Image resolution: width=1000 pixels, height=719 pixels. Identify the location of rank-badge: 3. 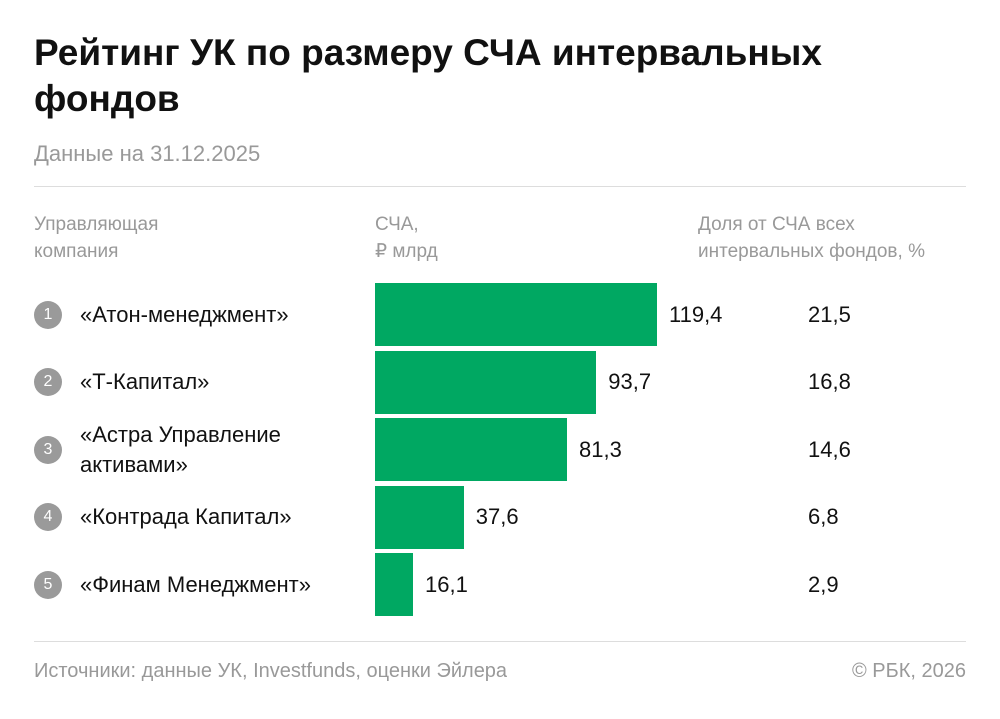
(48, 449).